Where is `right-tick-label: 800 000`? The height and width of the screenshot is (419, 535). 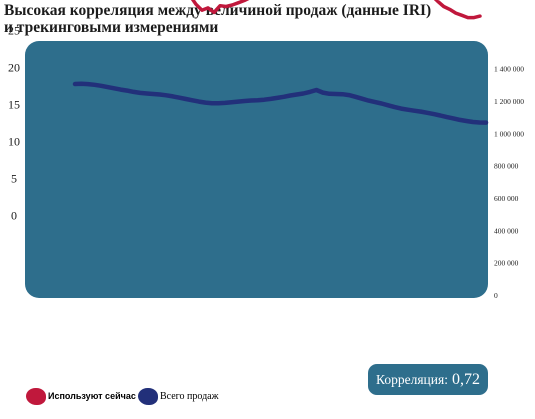
right-tick-label: 800 000 is located at coordinates (506, 166).